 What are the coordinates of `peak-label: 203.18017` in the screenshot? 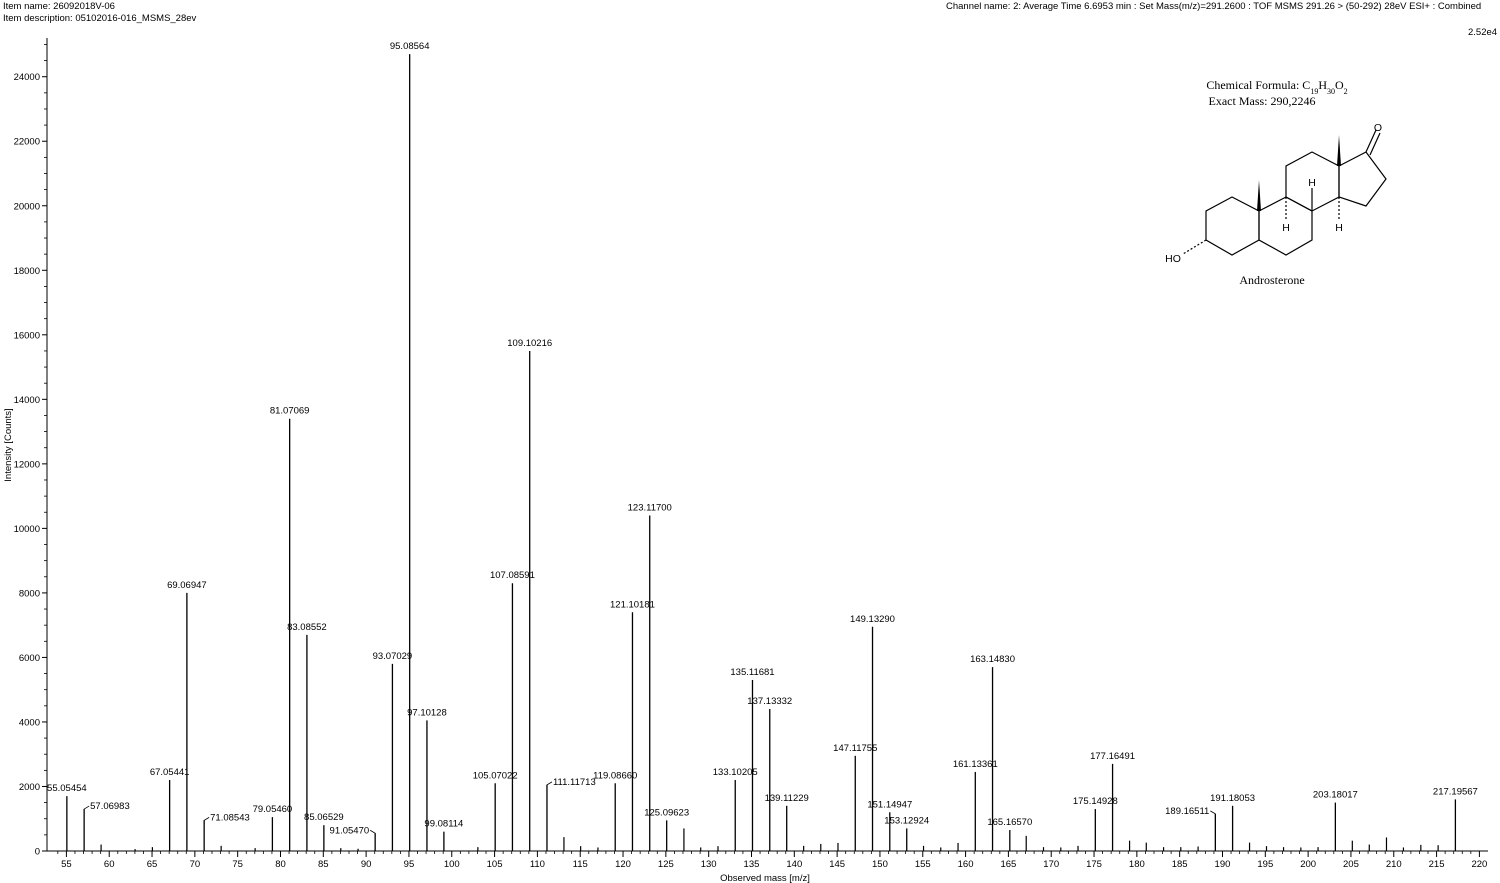 It's located at (1335, 795).